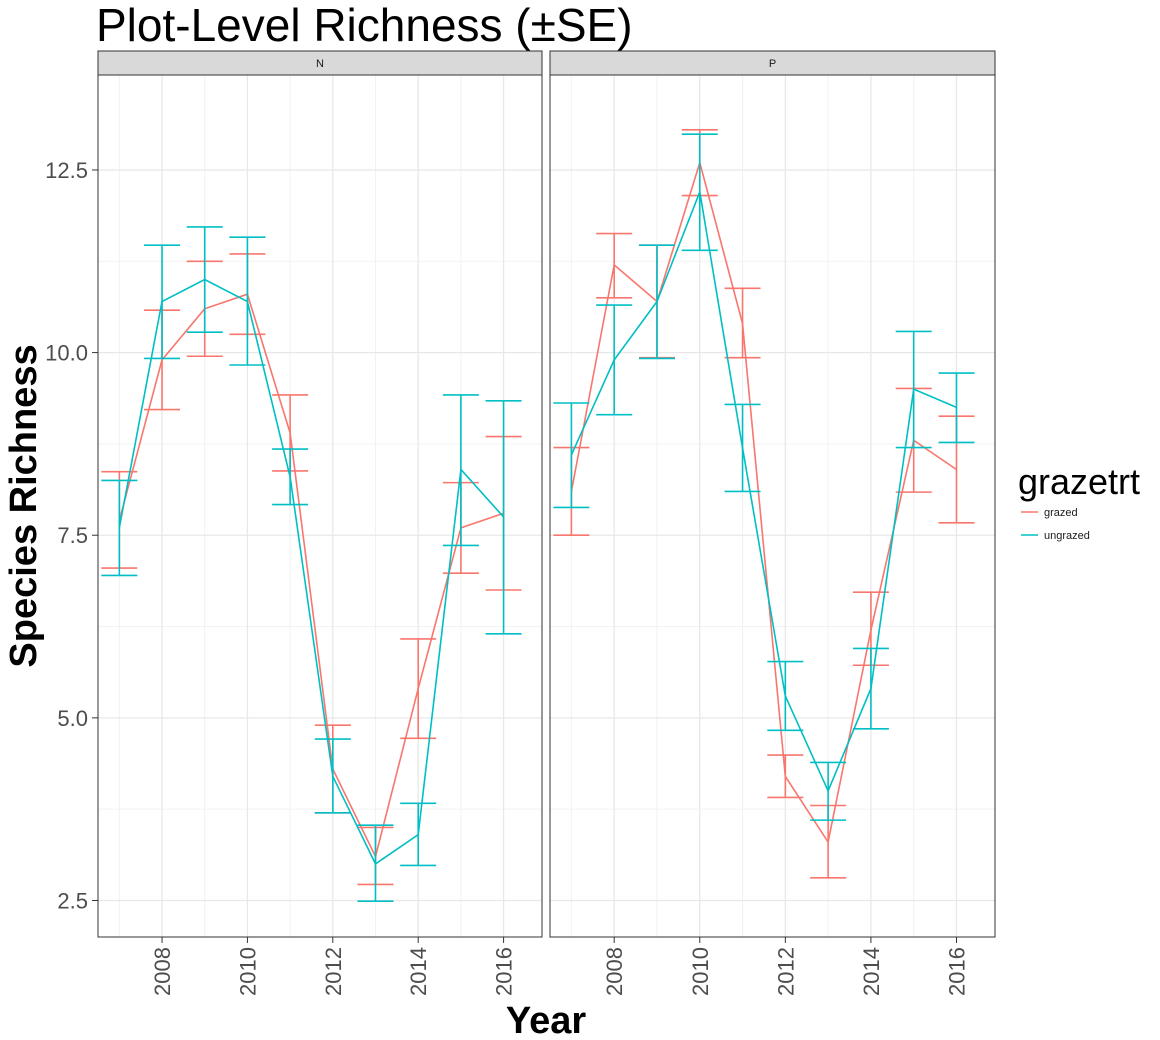 The width and height of the screenshot is (1160, 1040). I want to click on y-tick-label: 5.0, so click(72, 718).